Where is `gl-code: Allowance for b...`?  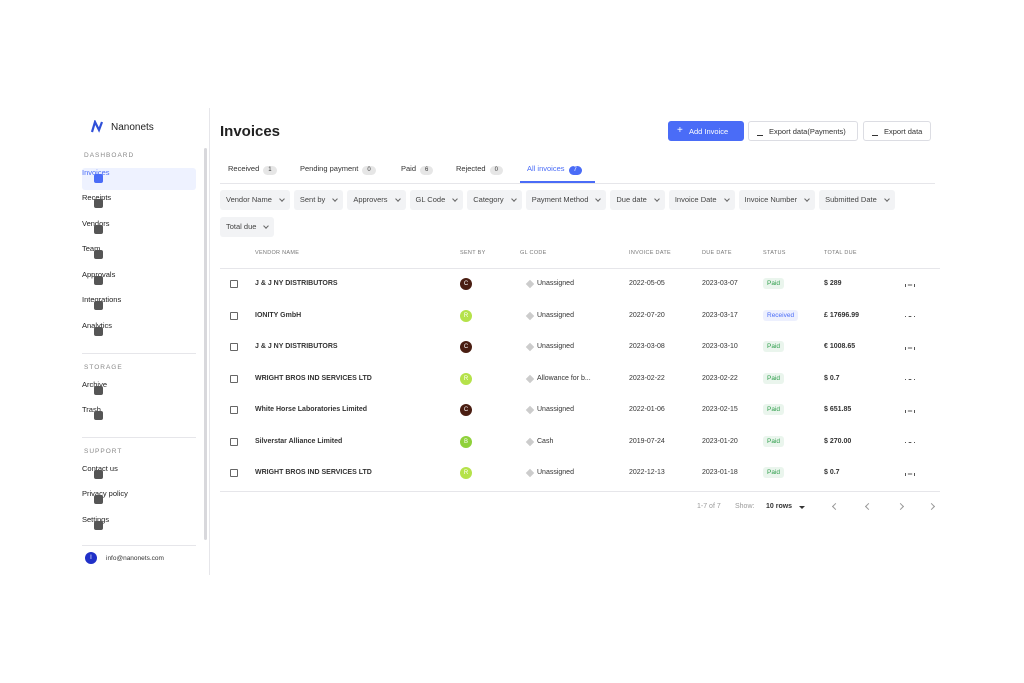 gl-code: Allowance for b... is located at coordinates (564, 378).